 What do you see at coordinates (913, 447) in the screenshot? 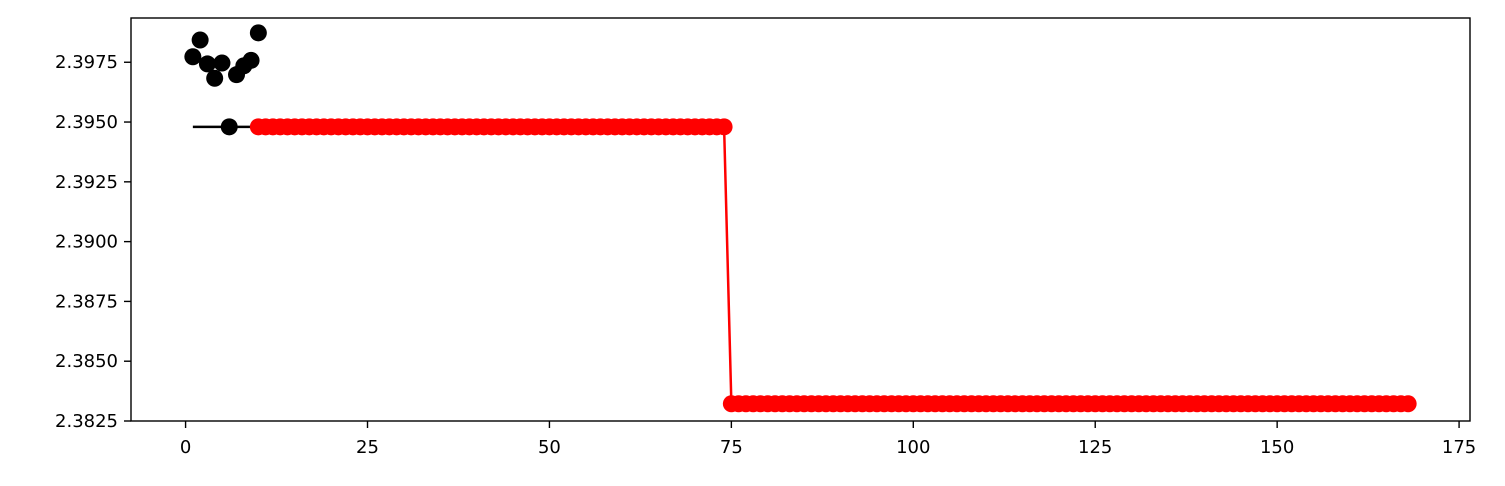
I see `x-tick-label: 100` at bounding box center [913, 447].